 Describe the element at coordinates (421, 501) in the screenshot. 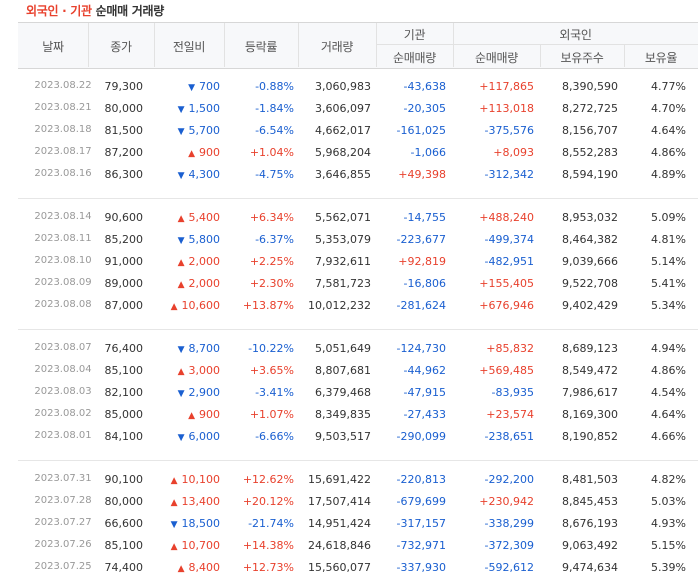

I see `cell-inst-net: -679,699` at that location.